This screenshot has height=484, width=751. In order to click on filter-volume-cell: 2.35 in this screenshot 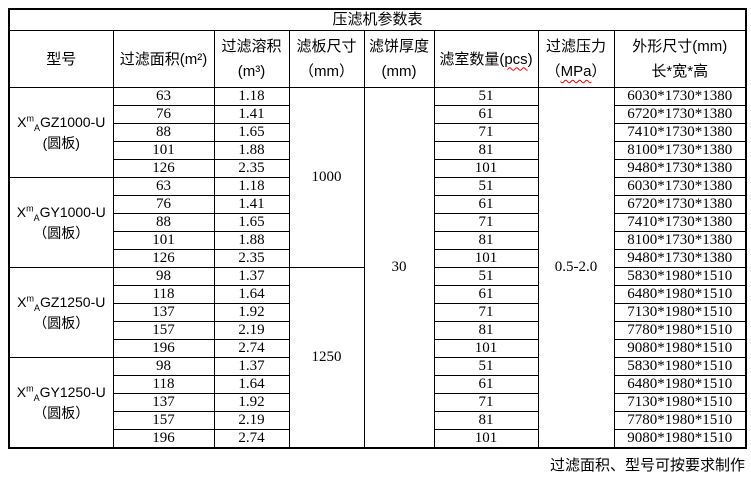, I will do `click(251, 258)`.